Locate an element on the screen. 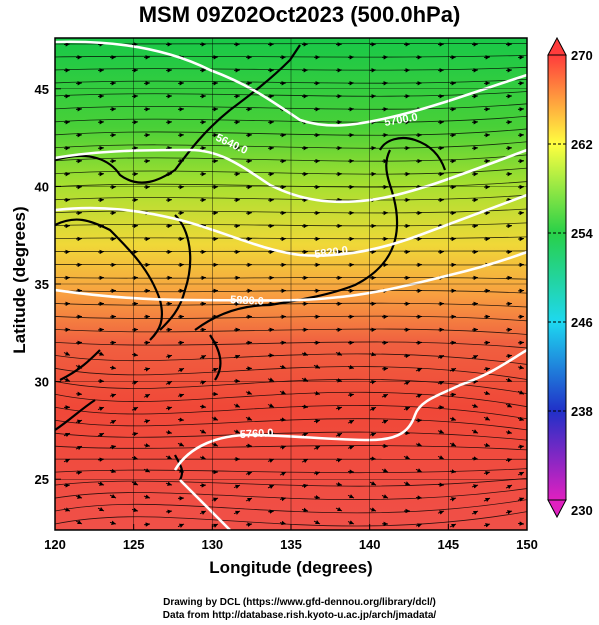  x-tick-label: 125 is located at coordinates (134, 544).